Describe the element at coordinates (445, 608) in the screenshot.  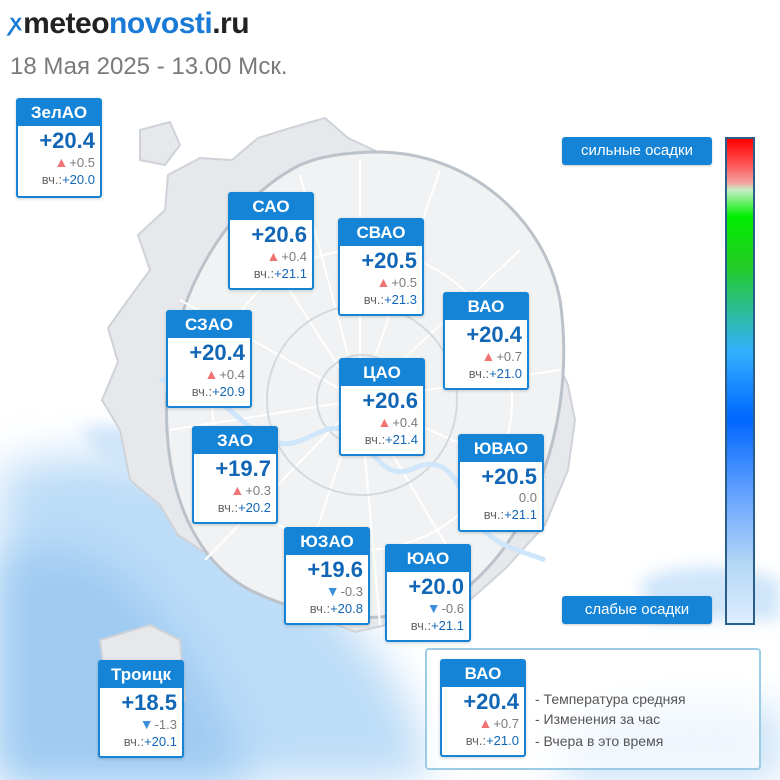
I see `hourly-change: ▼-0.6` at that location.